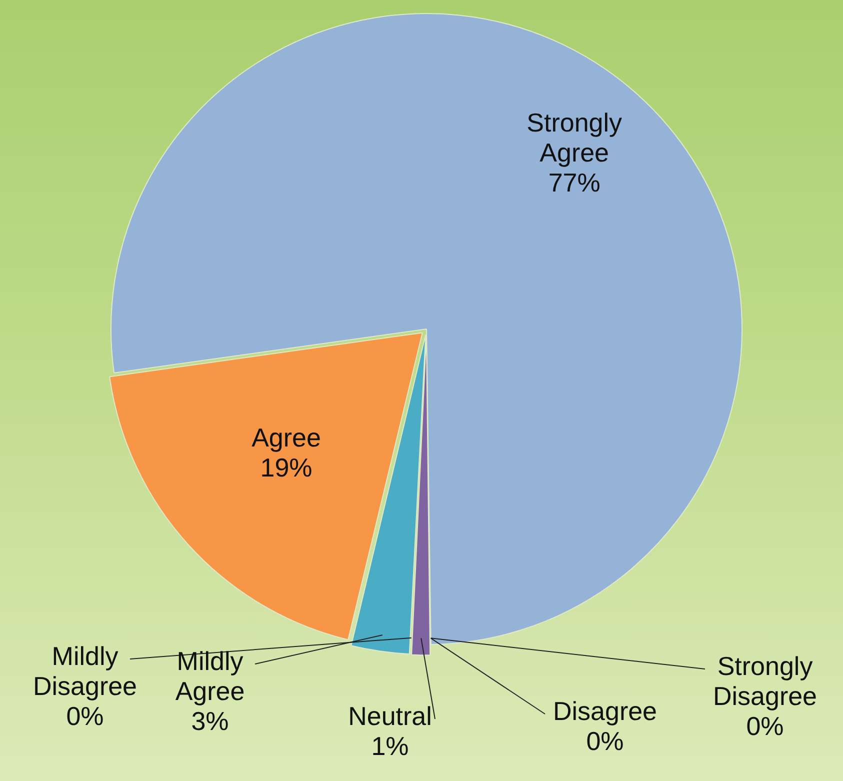  Describe the element at coordinates (765, 681) in the screenshot. I see `category-label: Strongly Disagree` at that location.